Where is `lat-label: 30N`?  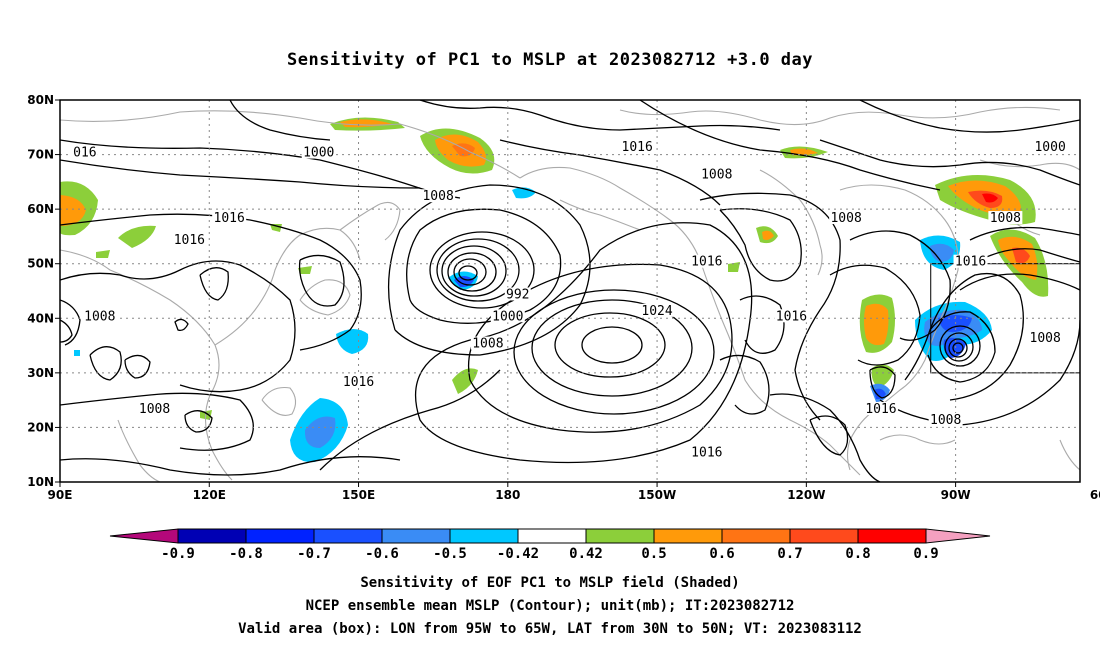 lat-label: 30N is located at coordinates (40, 373).